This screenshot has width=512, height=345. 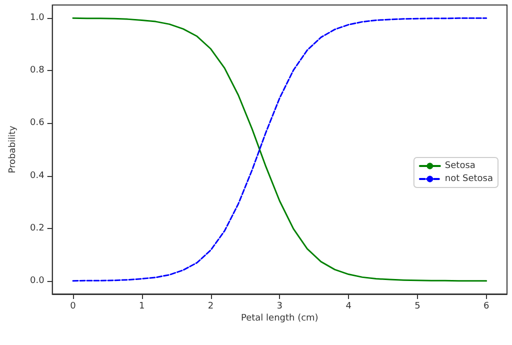 I want to click on x-tick-label: 3, so click(x=279, y=307).